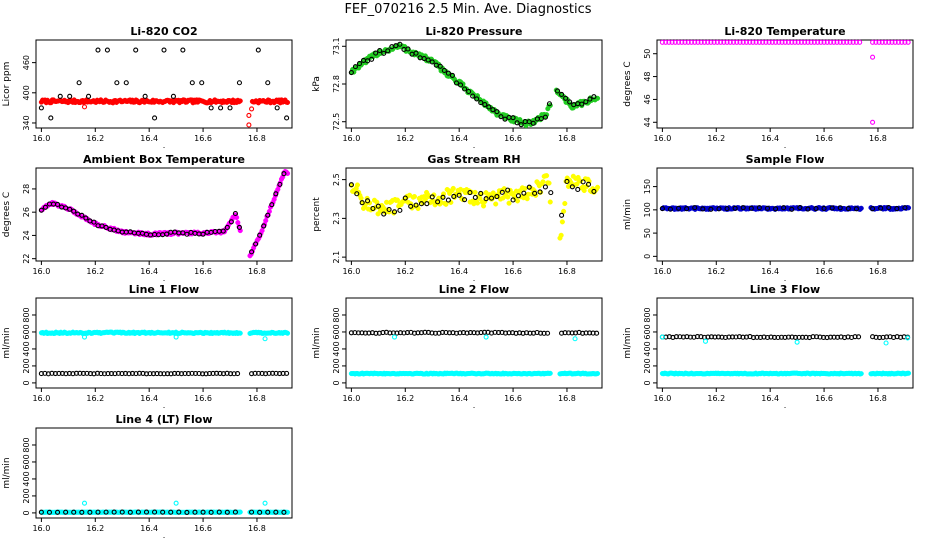 Image resolution: width=936 pixels, height=540 pixels. I want to click on x-tick-label: 16.6, so click(203, 398).